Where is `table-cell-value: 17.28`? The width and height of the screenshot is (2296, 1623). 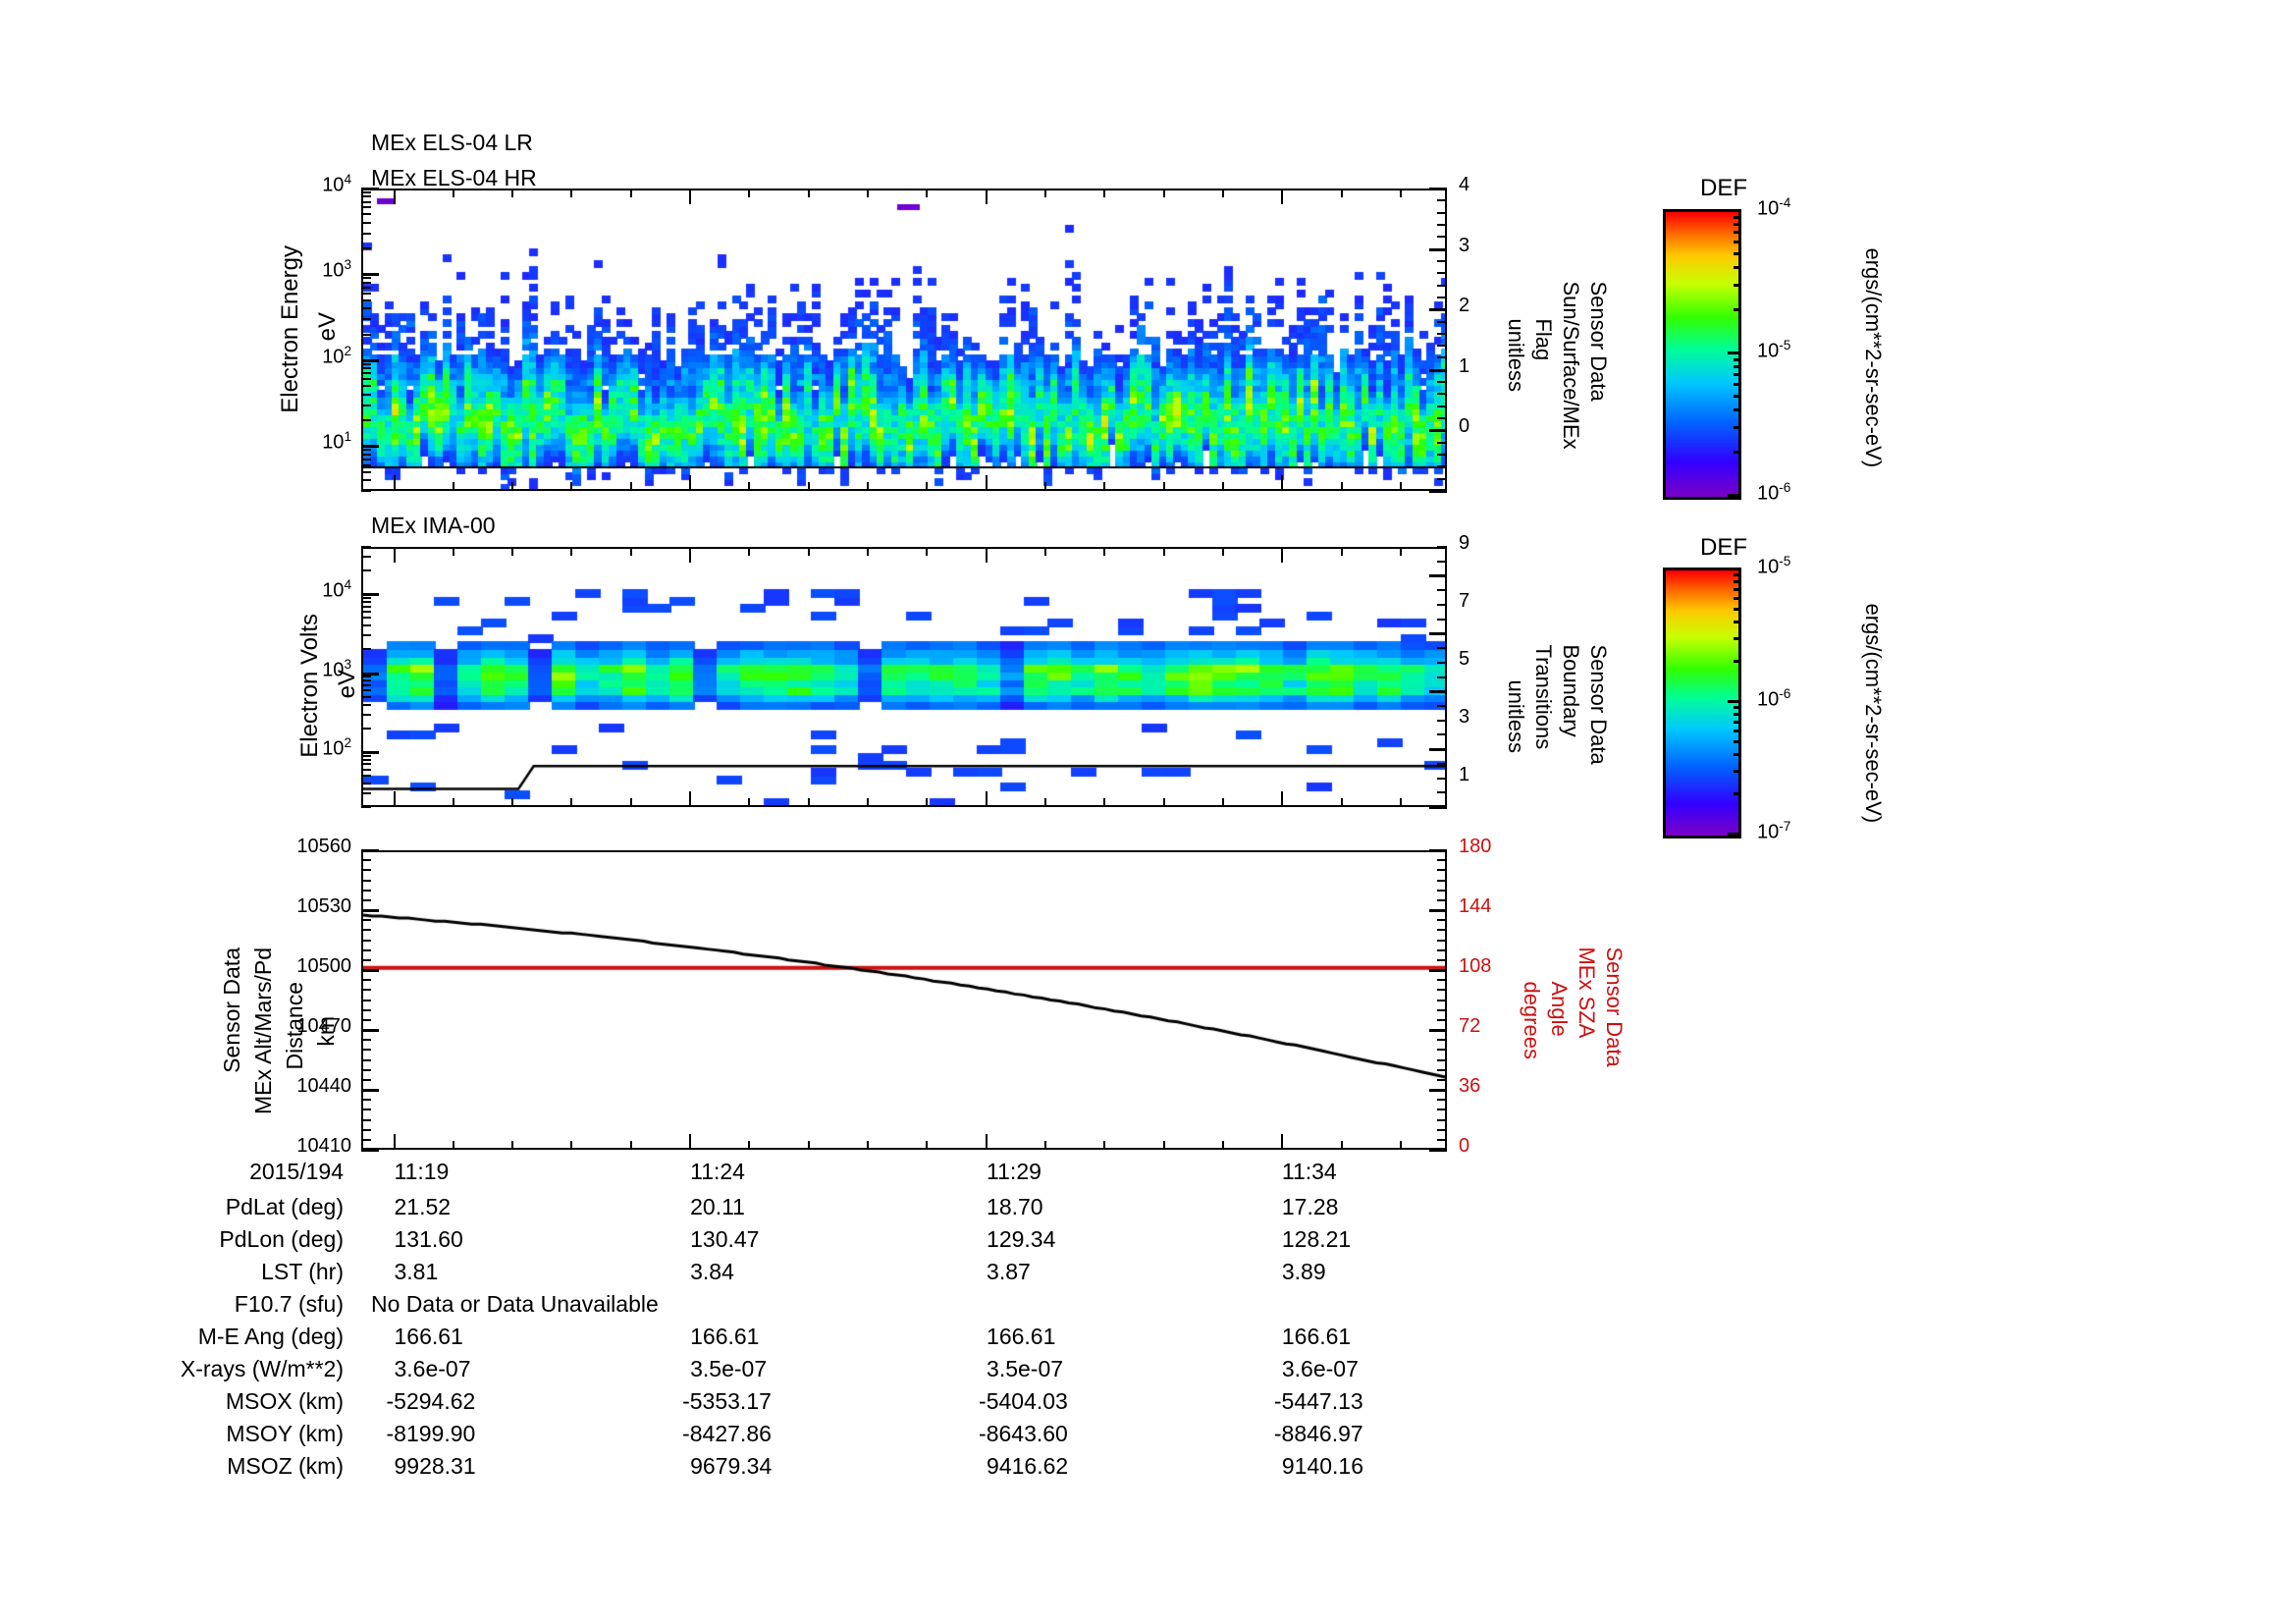
table-cell-value: 17.28 is located at coordinates (1310, 1206).